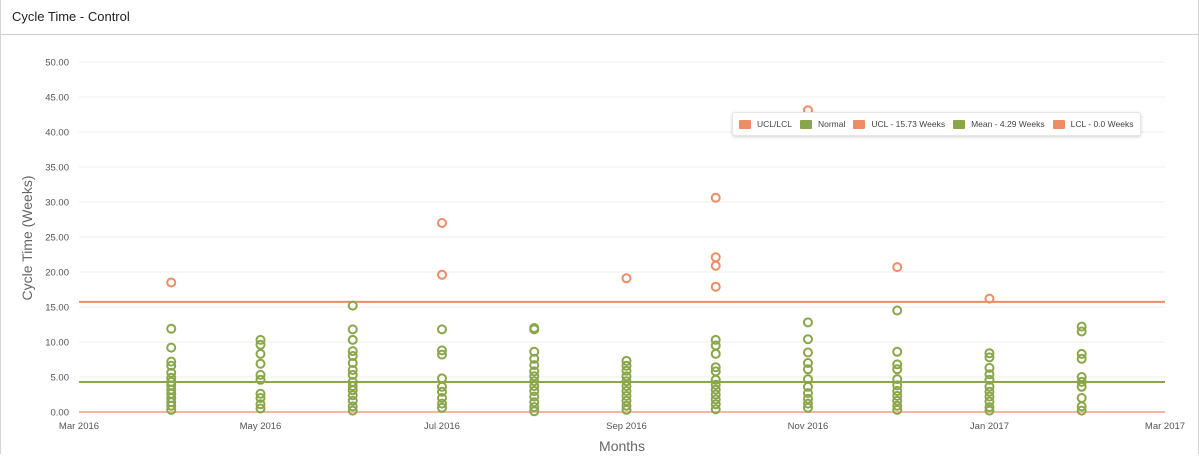  What do you see at coordinates (822, 124) in the screenshot?
I see `legend-item: Normal` at bounding box center [822, 124].